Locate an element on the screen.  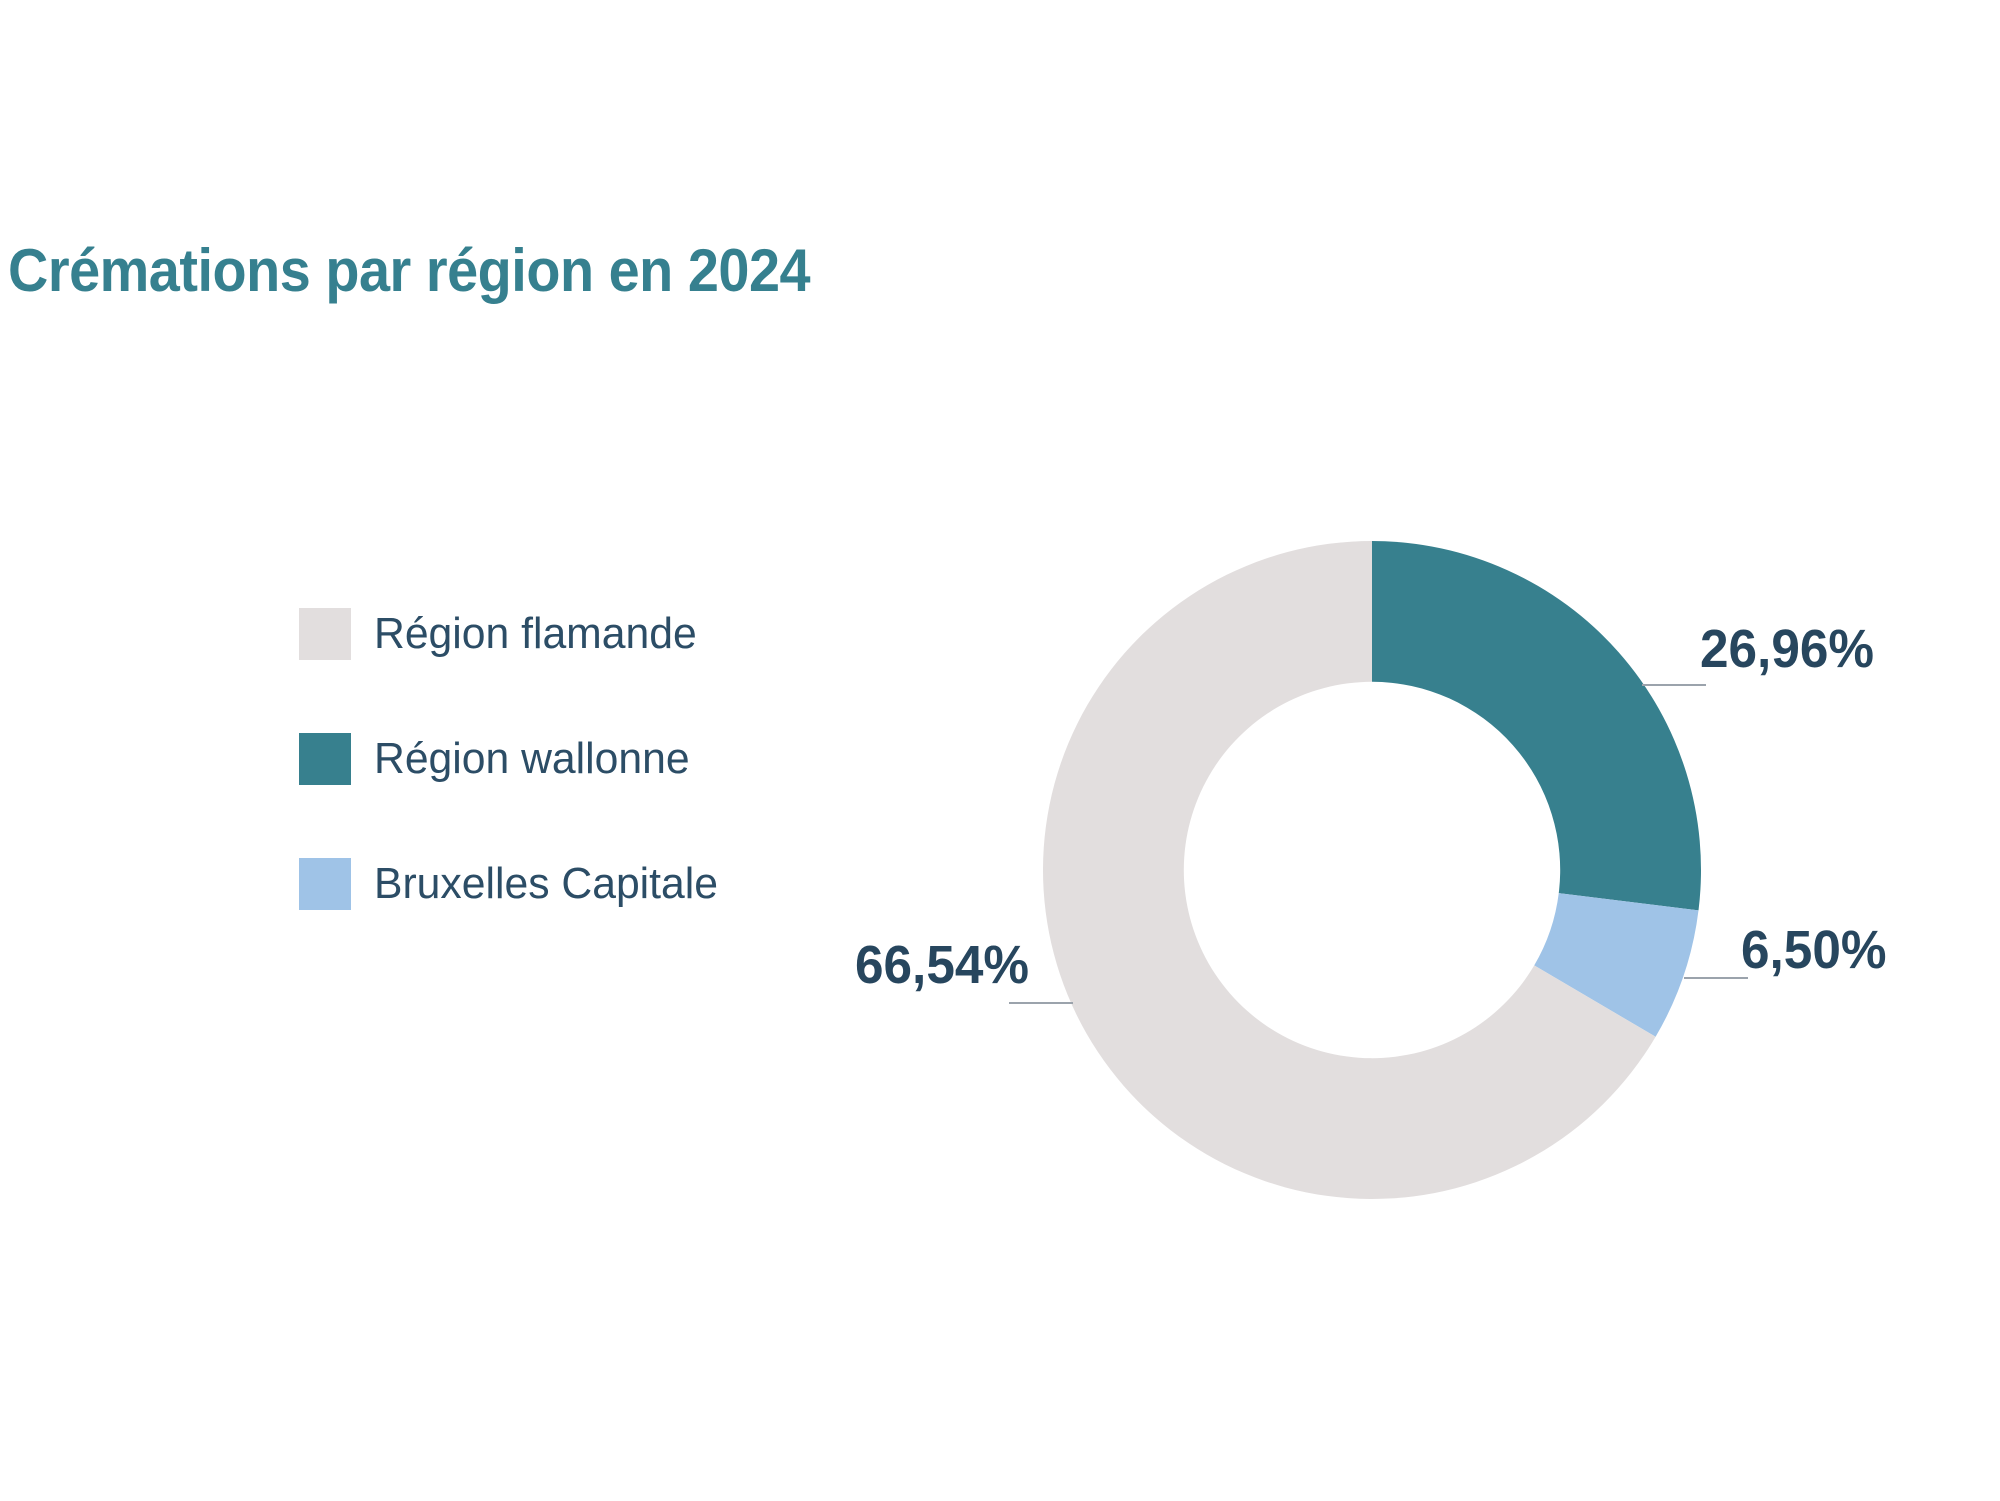
legend-swatch-region-flamande is located at coordinates (325, 634).